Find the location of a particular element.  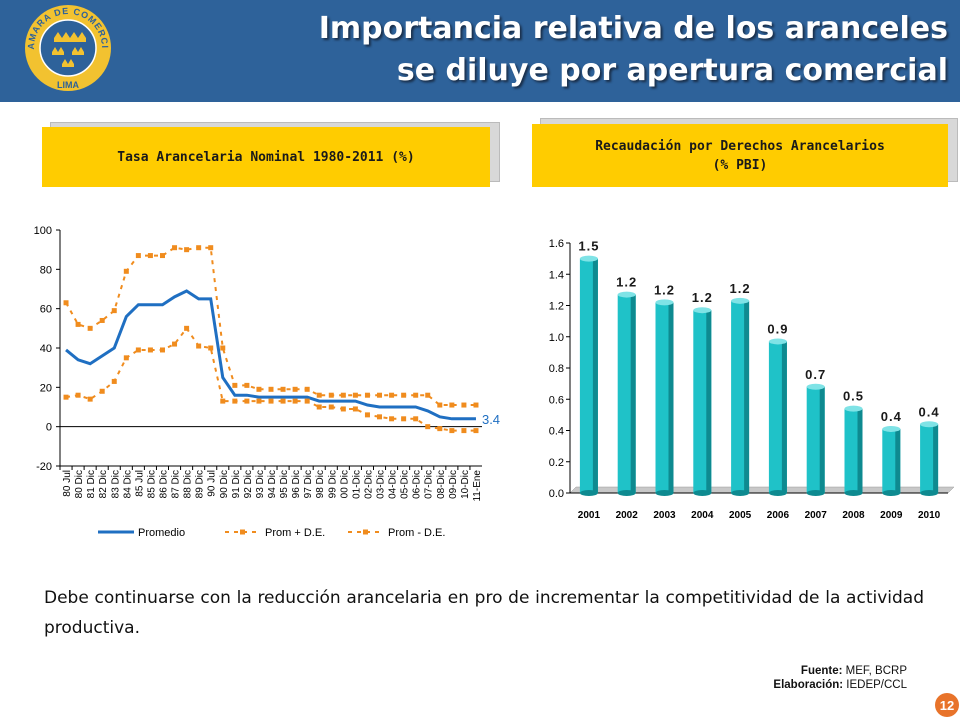

x-tick-label: 00 Dic is located at coordinates (344, 484).